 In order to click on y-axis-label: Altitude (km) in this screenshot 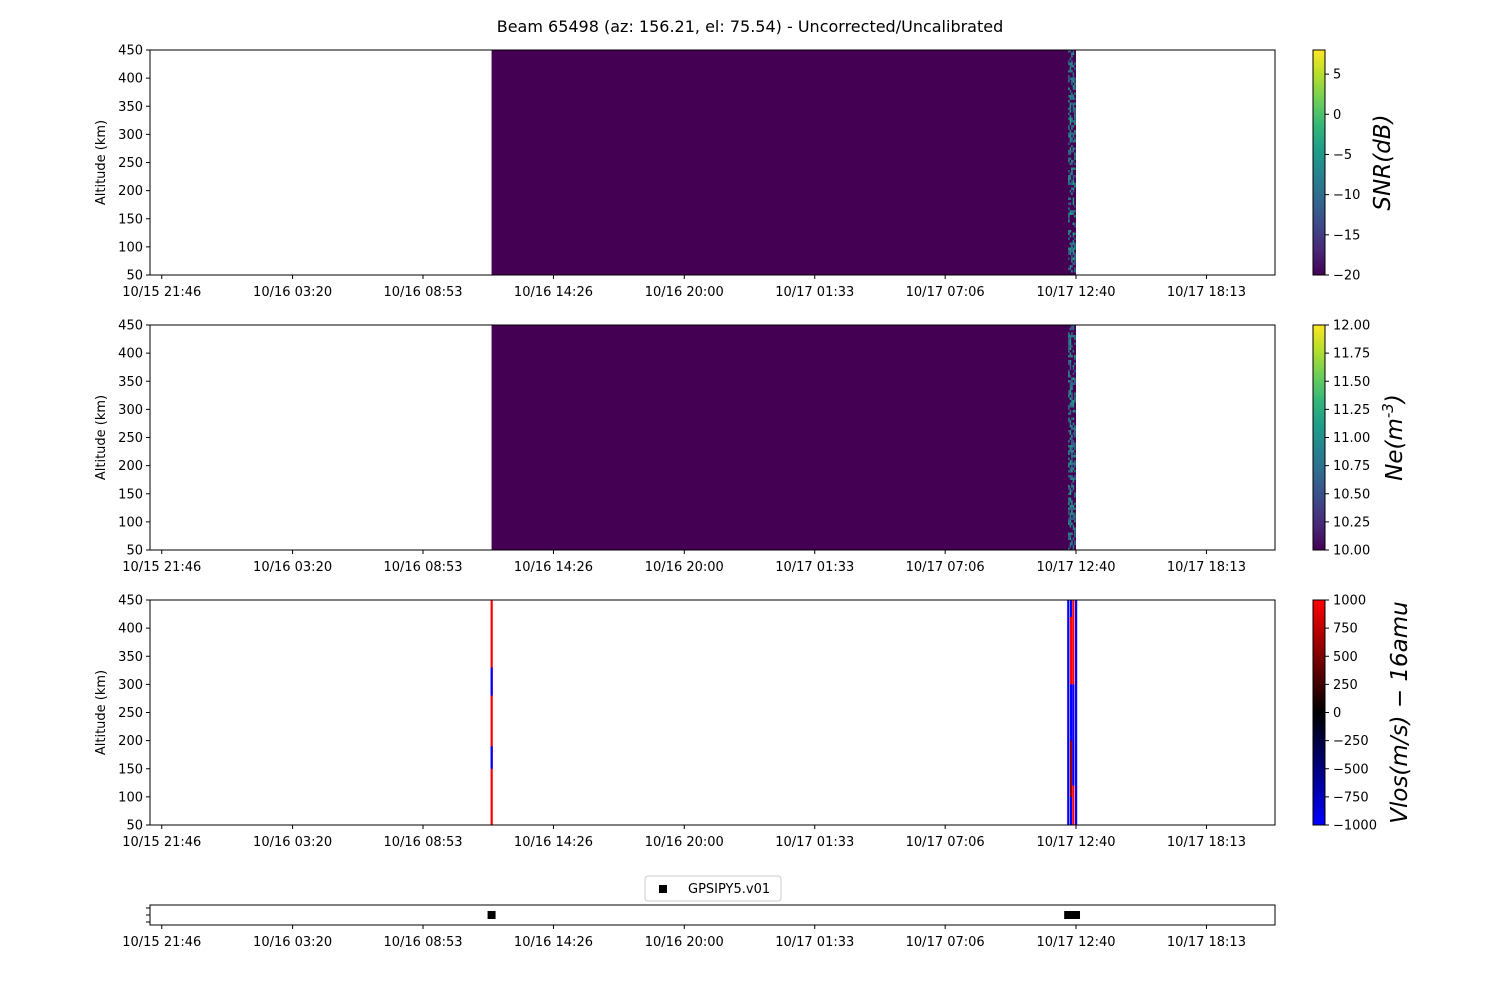, I will do `click(101, 162)`.